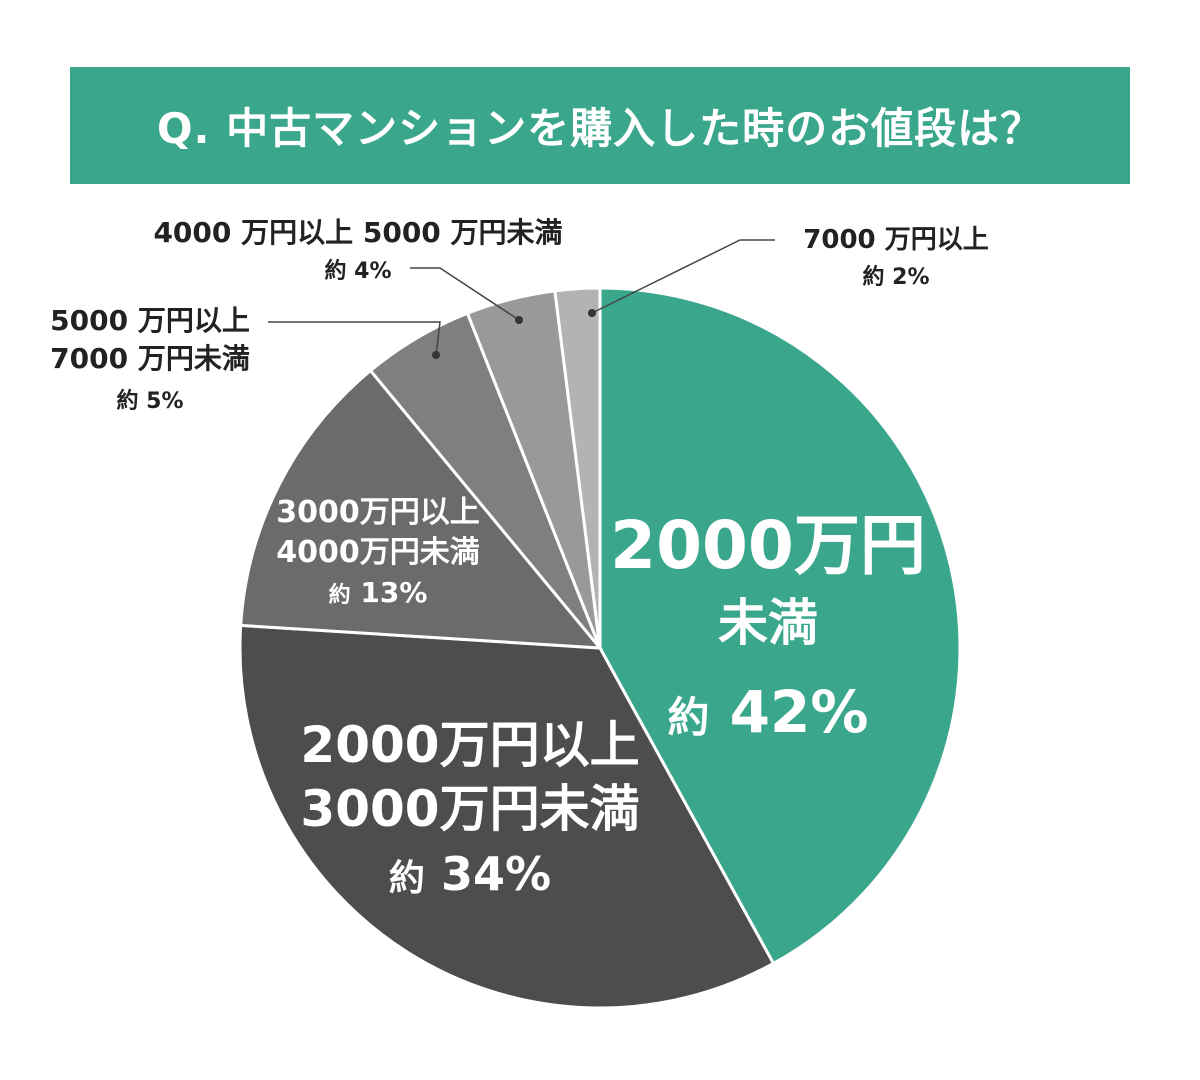 The image size is (1200, 1080). What do you see at coordinates (470, 874) in the screenshot?
I see `slice-label-1-line-2: 約 34%` at bounding box center [470, 874].